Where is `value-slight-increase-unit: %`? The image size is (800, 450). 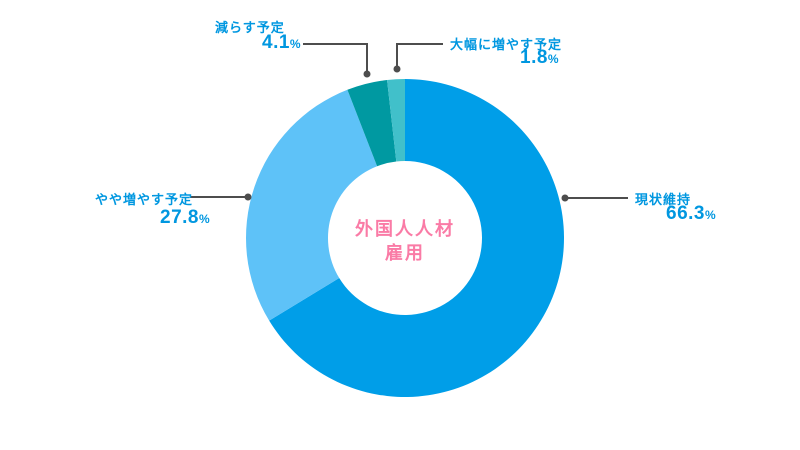
value-slight-increase-unit: % is located at coordinates (204, 219).